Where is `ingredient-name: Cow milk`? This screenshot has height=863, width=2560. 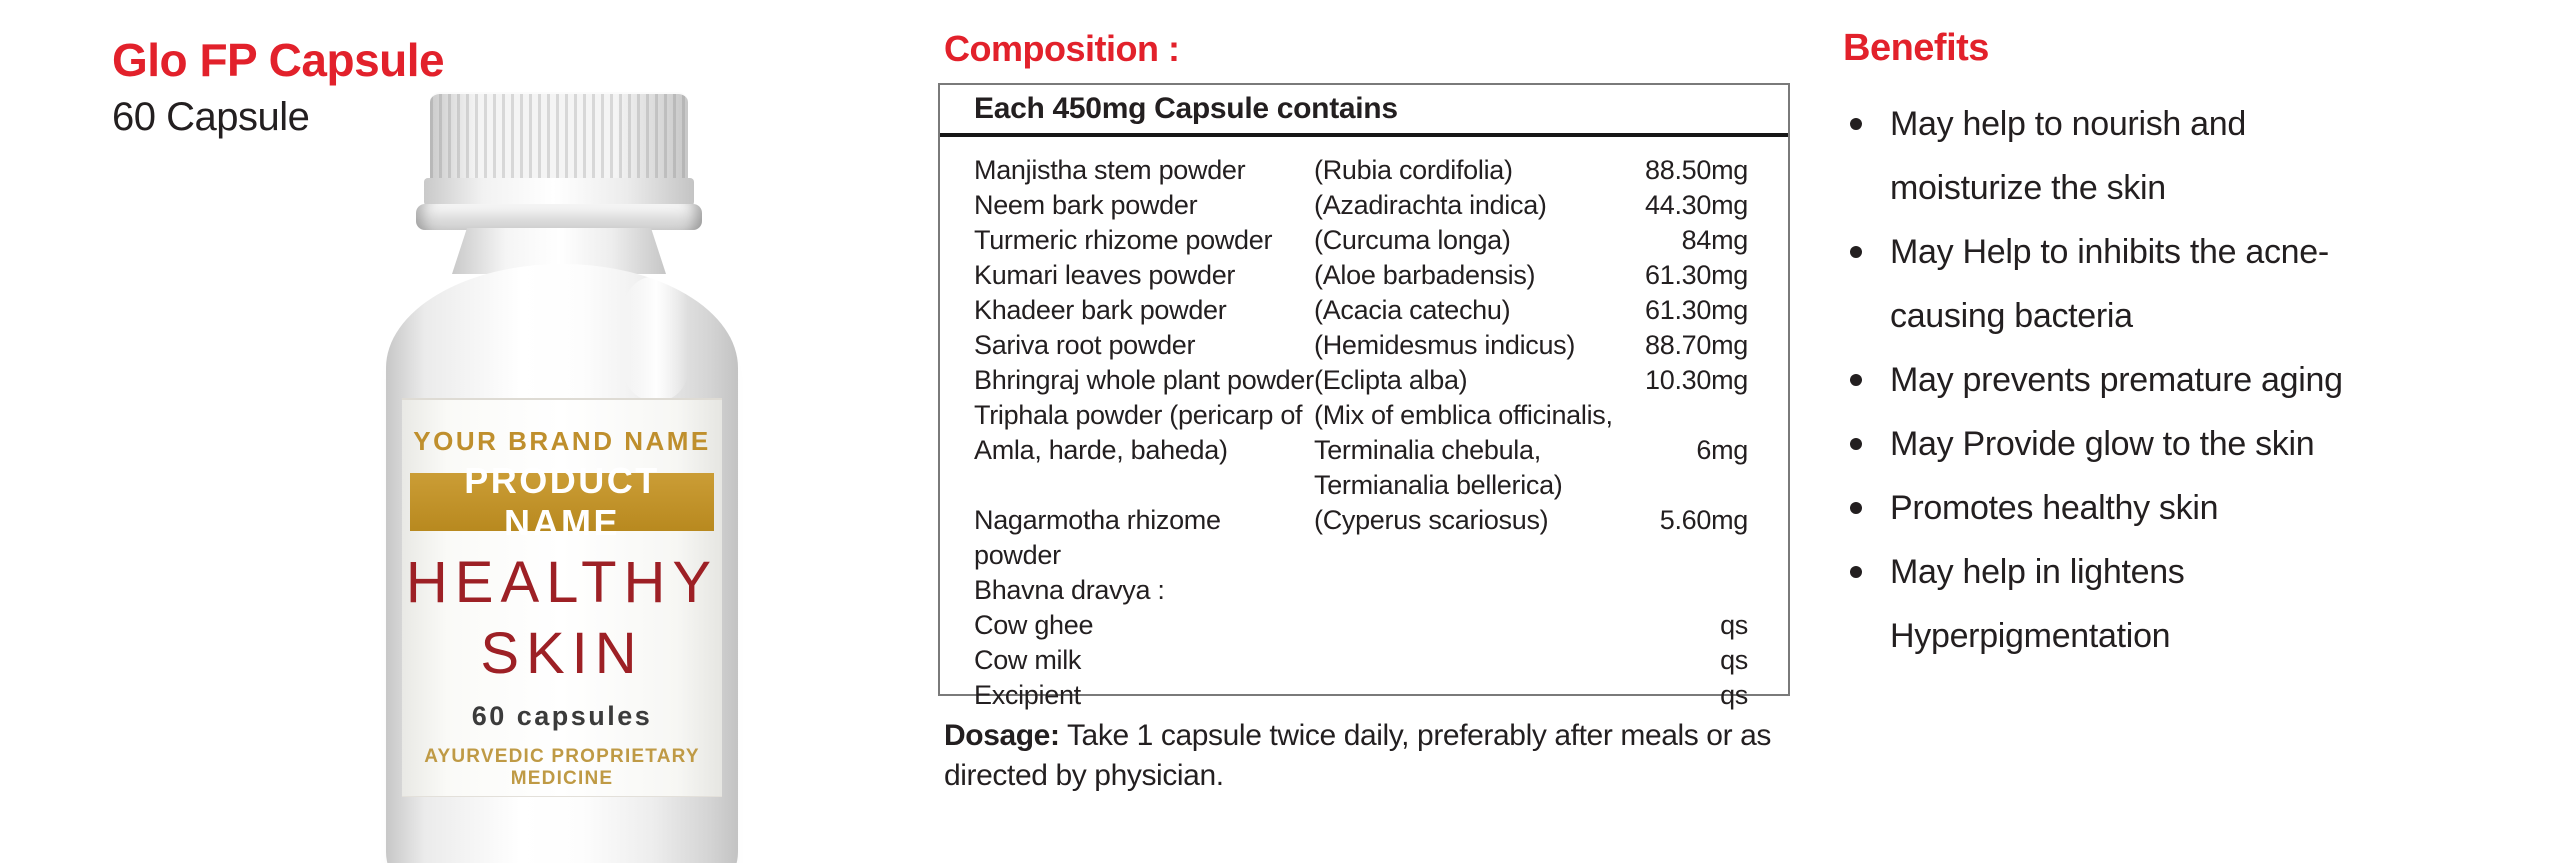 ingredient-name: Cow milk is located at coordinates (1028, 660).